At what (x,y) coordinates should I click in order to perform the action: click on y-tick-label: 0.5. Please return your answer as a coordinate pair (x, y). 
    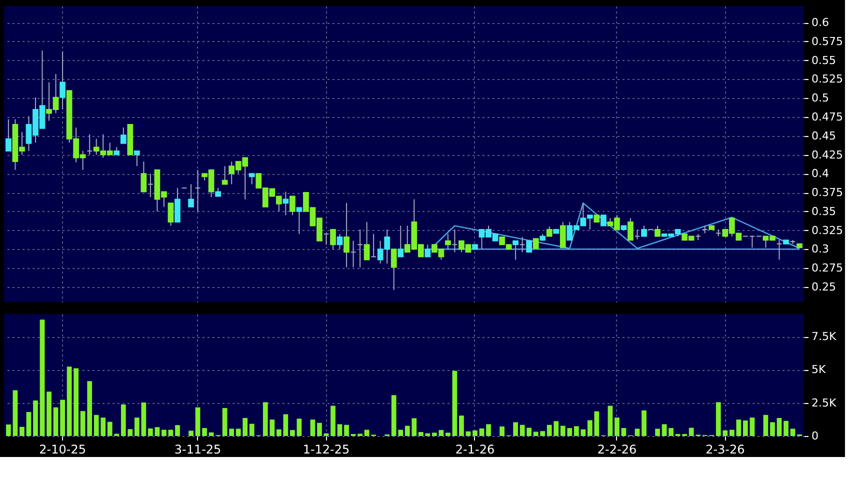
    Looking at the image, I should click on (820, 98).